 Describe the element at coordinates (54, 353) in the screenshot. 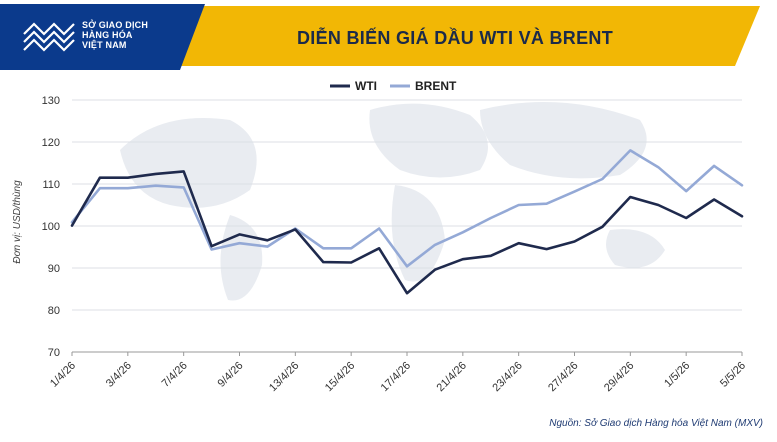

I see `y-tick-label: 70` at that location.